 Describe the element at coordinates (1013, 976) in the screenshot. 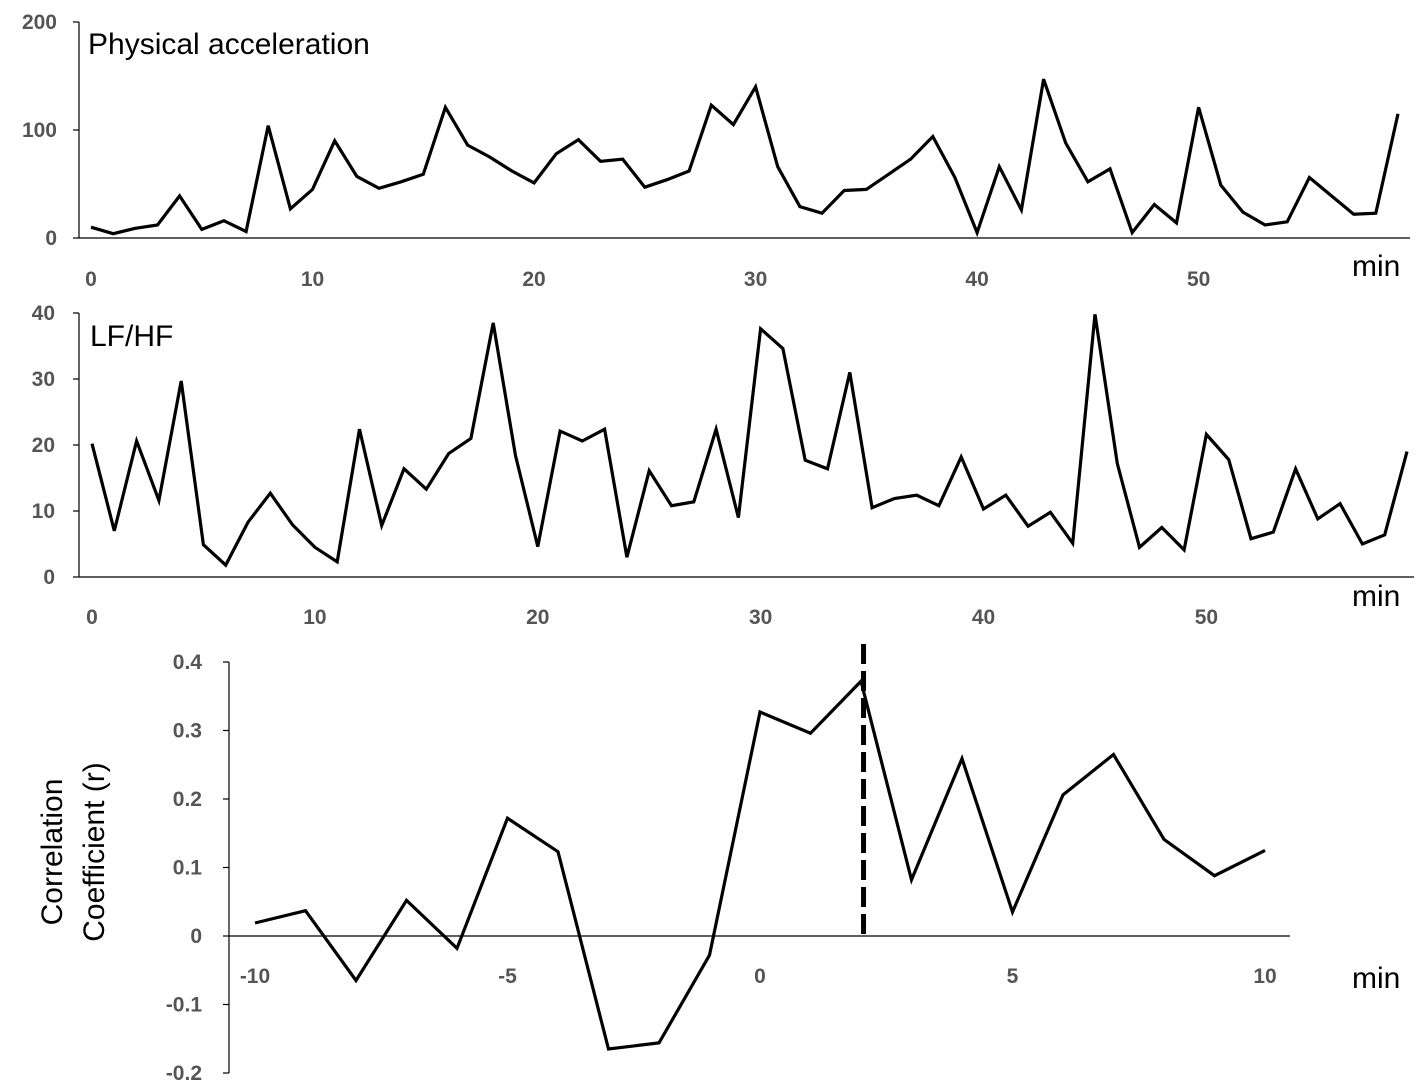

I see `x-tick-label: 5` at that location.